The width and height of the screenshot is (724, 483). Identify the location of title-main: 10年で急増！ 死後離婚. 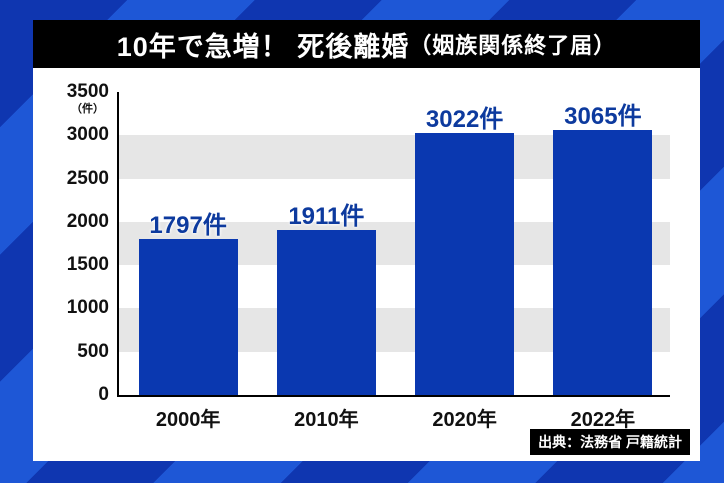
(263, 46).